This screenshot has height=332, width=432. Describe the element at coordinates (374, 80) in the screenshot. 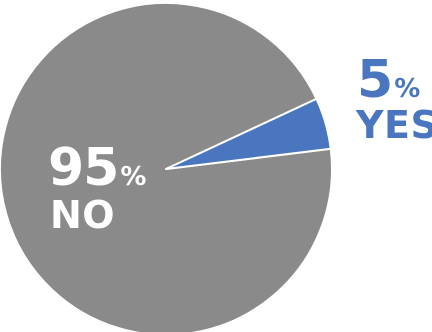

I see `slice-value-yes: 5` at that location.